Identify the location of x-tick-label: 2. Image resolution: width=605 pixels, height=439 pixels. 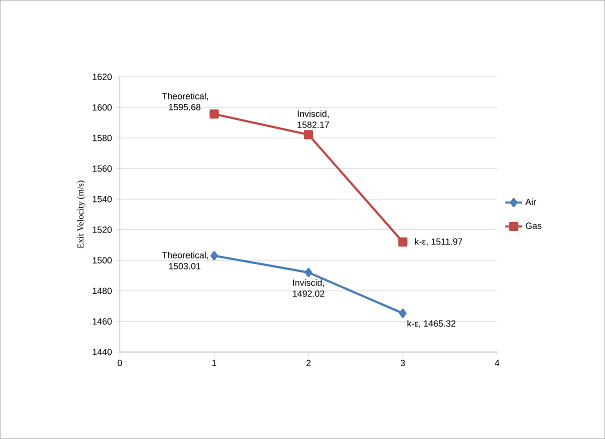
(308, 363).